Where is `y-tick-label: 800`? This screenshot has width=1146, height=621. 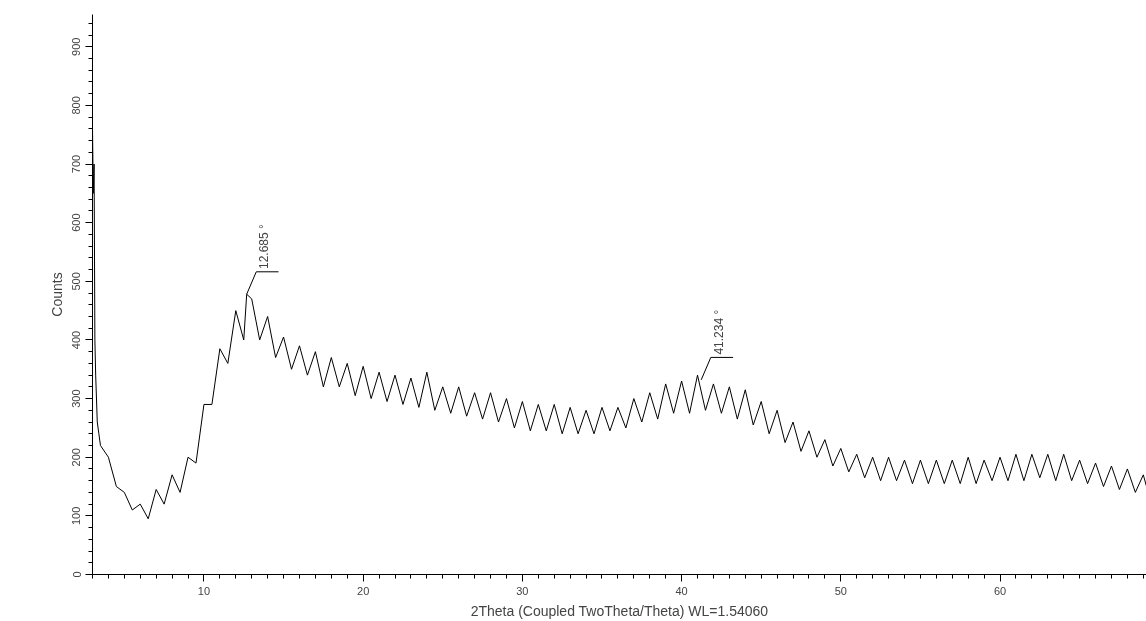 y-tick-label: 800 is located at coordinates (76, 105).